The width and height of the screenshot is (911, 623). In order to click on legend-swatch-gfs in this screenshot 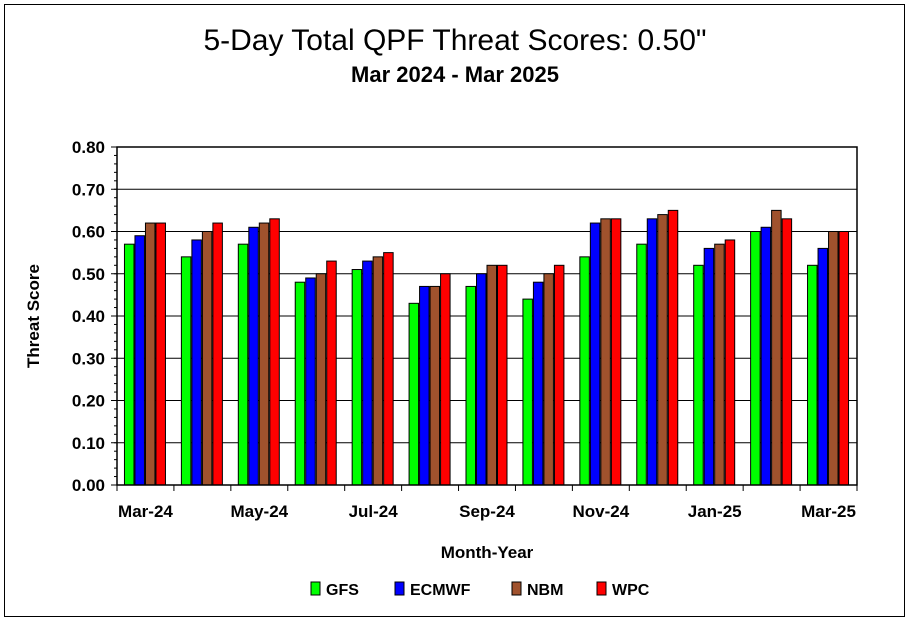, I will do `click(315, 588)`.